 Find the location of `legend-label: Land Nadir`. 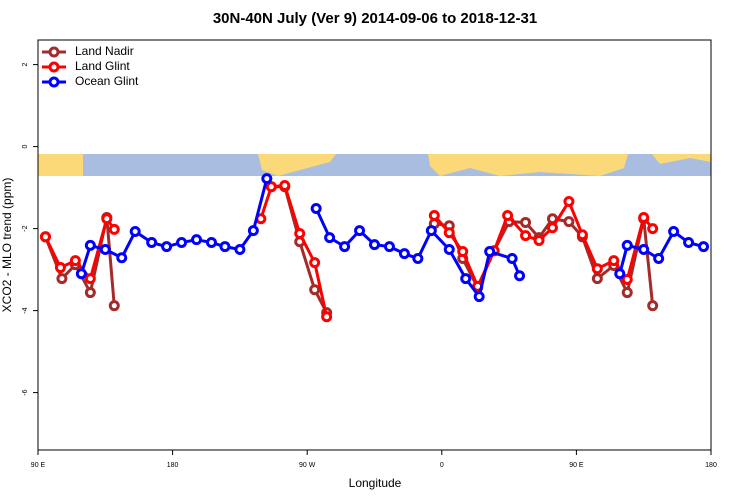

legend-label: Land Nadir is located at coordinates (104, 51).